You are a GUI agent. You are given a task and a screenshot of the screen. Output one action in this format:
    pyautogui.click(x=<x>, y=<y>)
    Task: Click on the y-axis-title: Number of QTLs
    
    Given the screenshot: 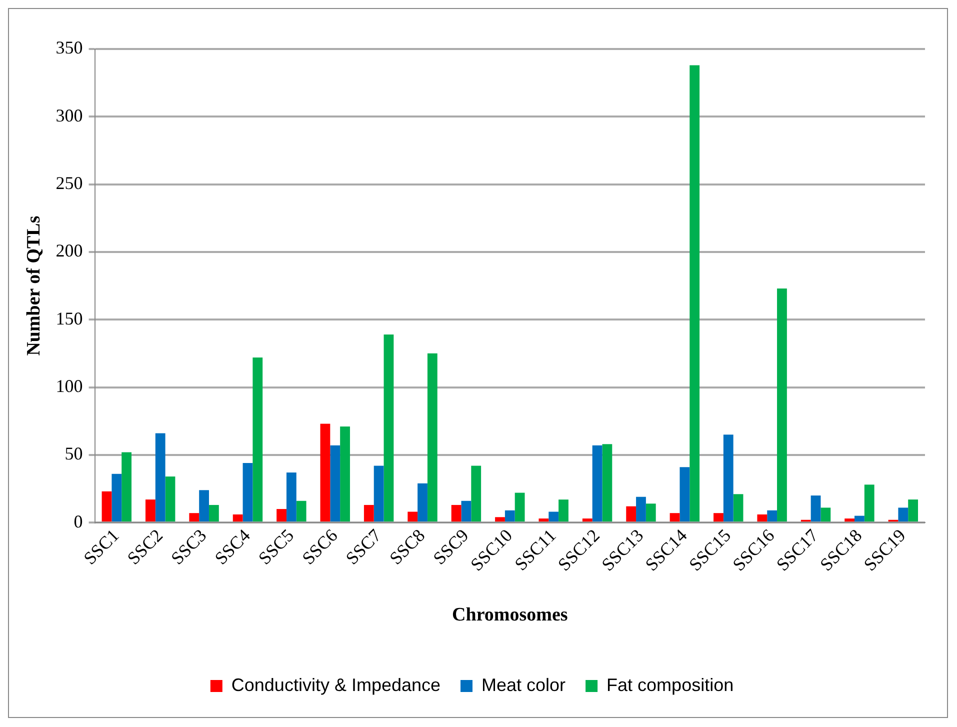 What is the action you would take?
    pyautogui.click(x=33, y=286)
    